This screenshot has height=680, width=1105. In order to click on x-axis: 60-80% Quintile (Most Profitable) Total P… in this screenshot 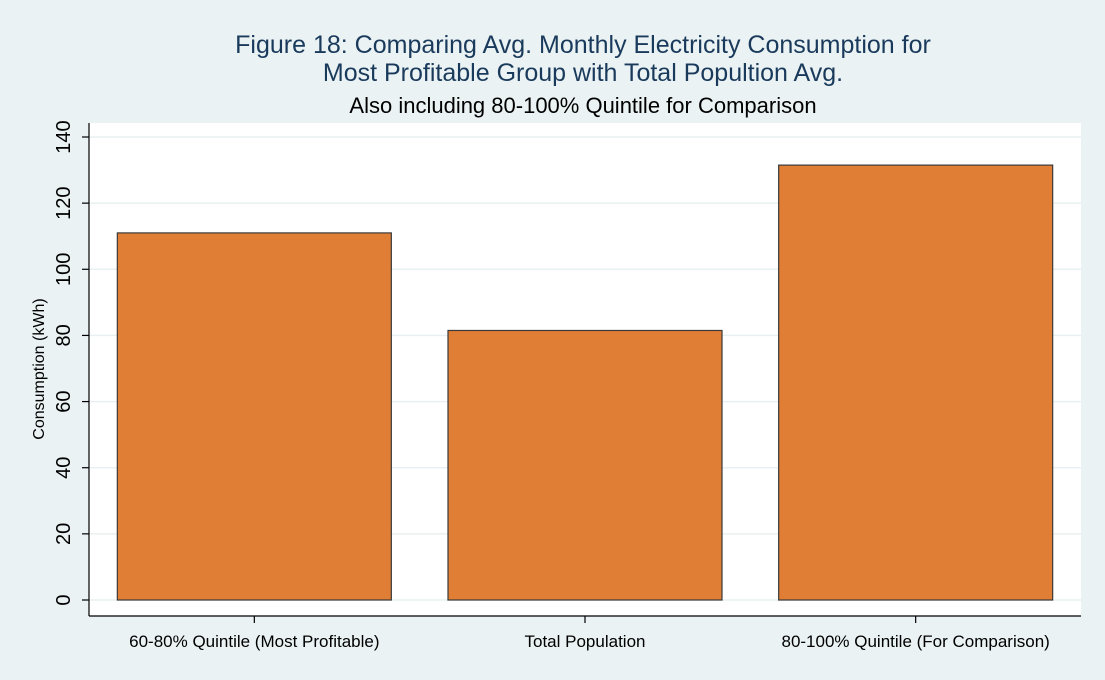, I will do `click(585, 633)`.